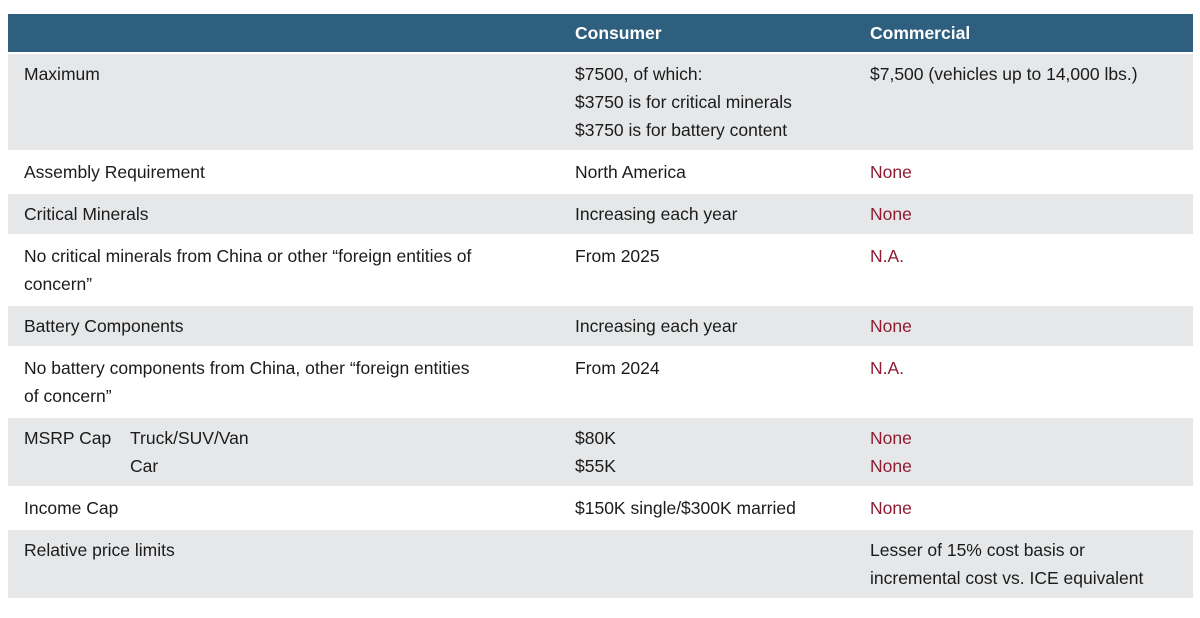 This screenshot has width=1200, height=618. I want to click on cell-line: $80K, so click(595, 438).